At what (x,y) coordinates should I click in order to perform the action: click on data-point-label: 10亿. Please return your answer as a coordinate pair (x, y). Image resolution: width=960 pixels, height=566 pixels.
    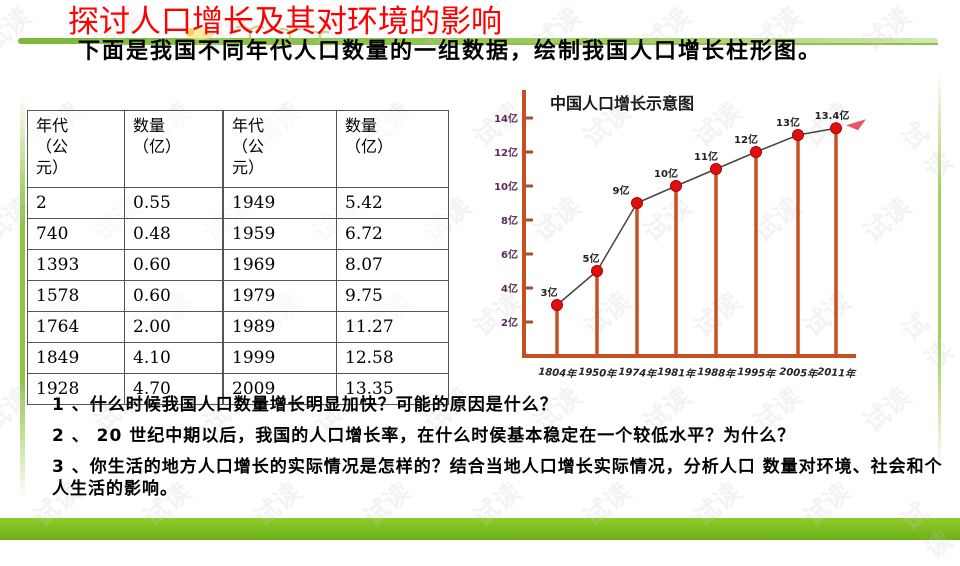
    Looking at the image, I should click on (666, 173).